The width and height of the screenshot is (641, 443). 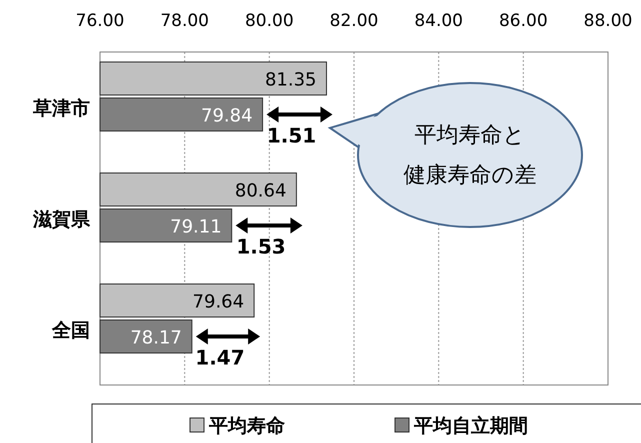 I want to click on data-label: 79.64, so click(x=218, y=302).